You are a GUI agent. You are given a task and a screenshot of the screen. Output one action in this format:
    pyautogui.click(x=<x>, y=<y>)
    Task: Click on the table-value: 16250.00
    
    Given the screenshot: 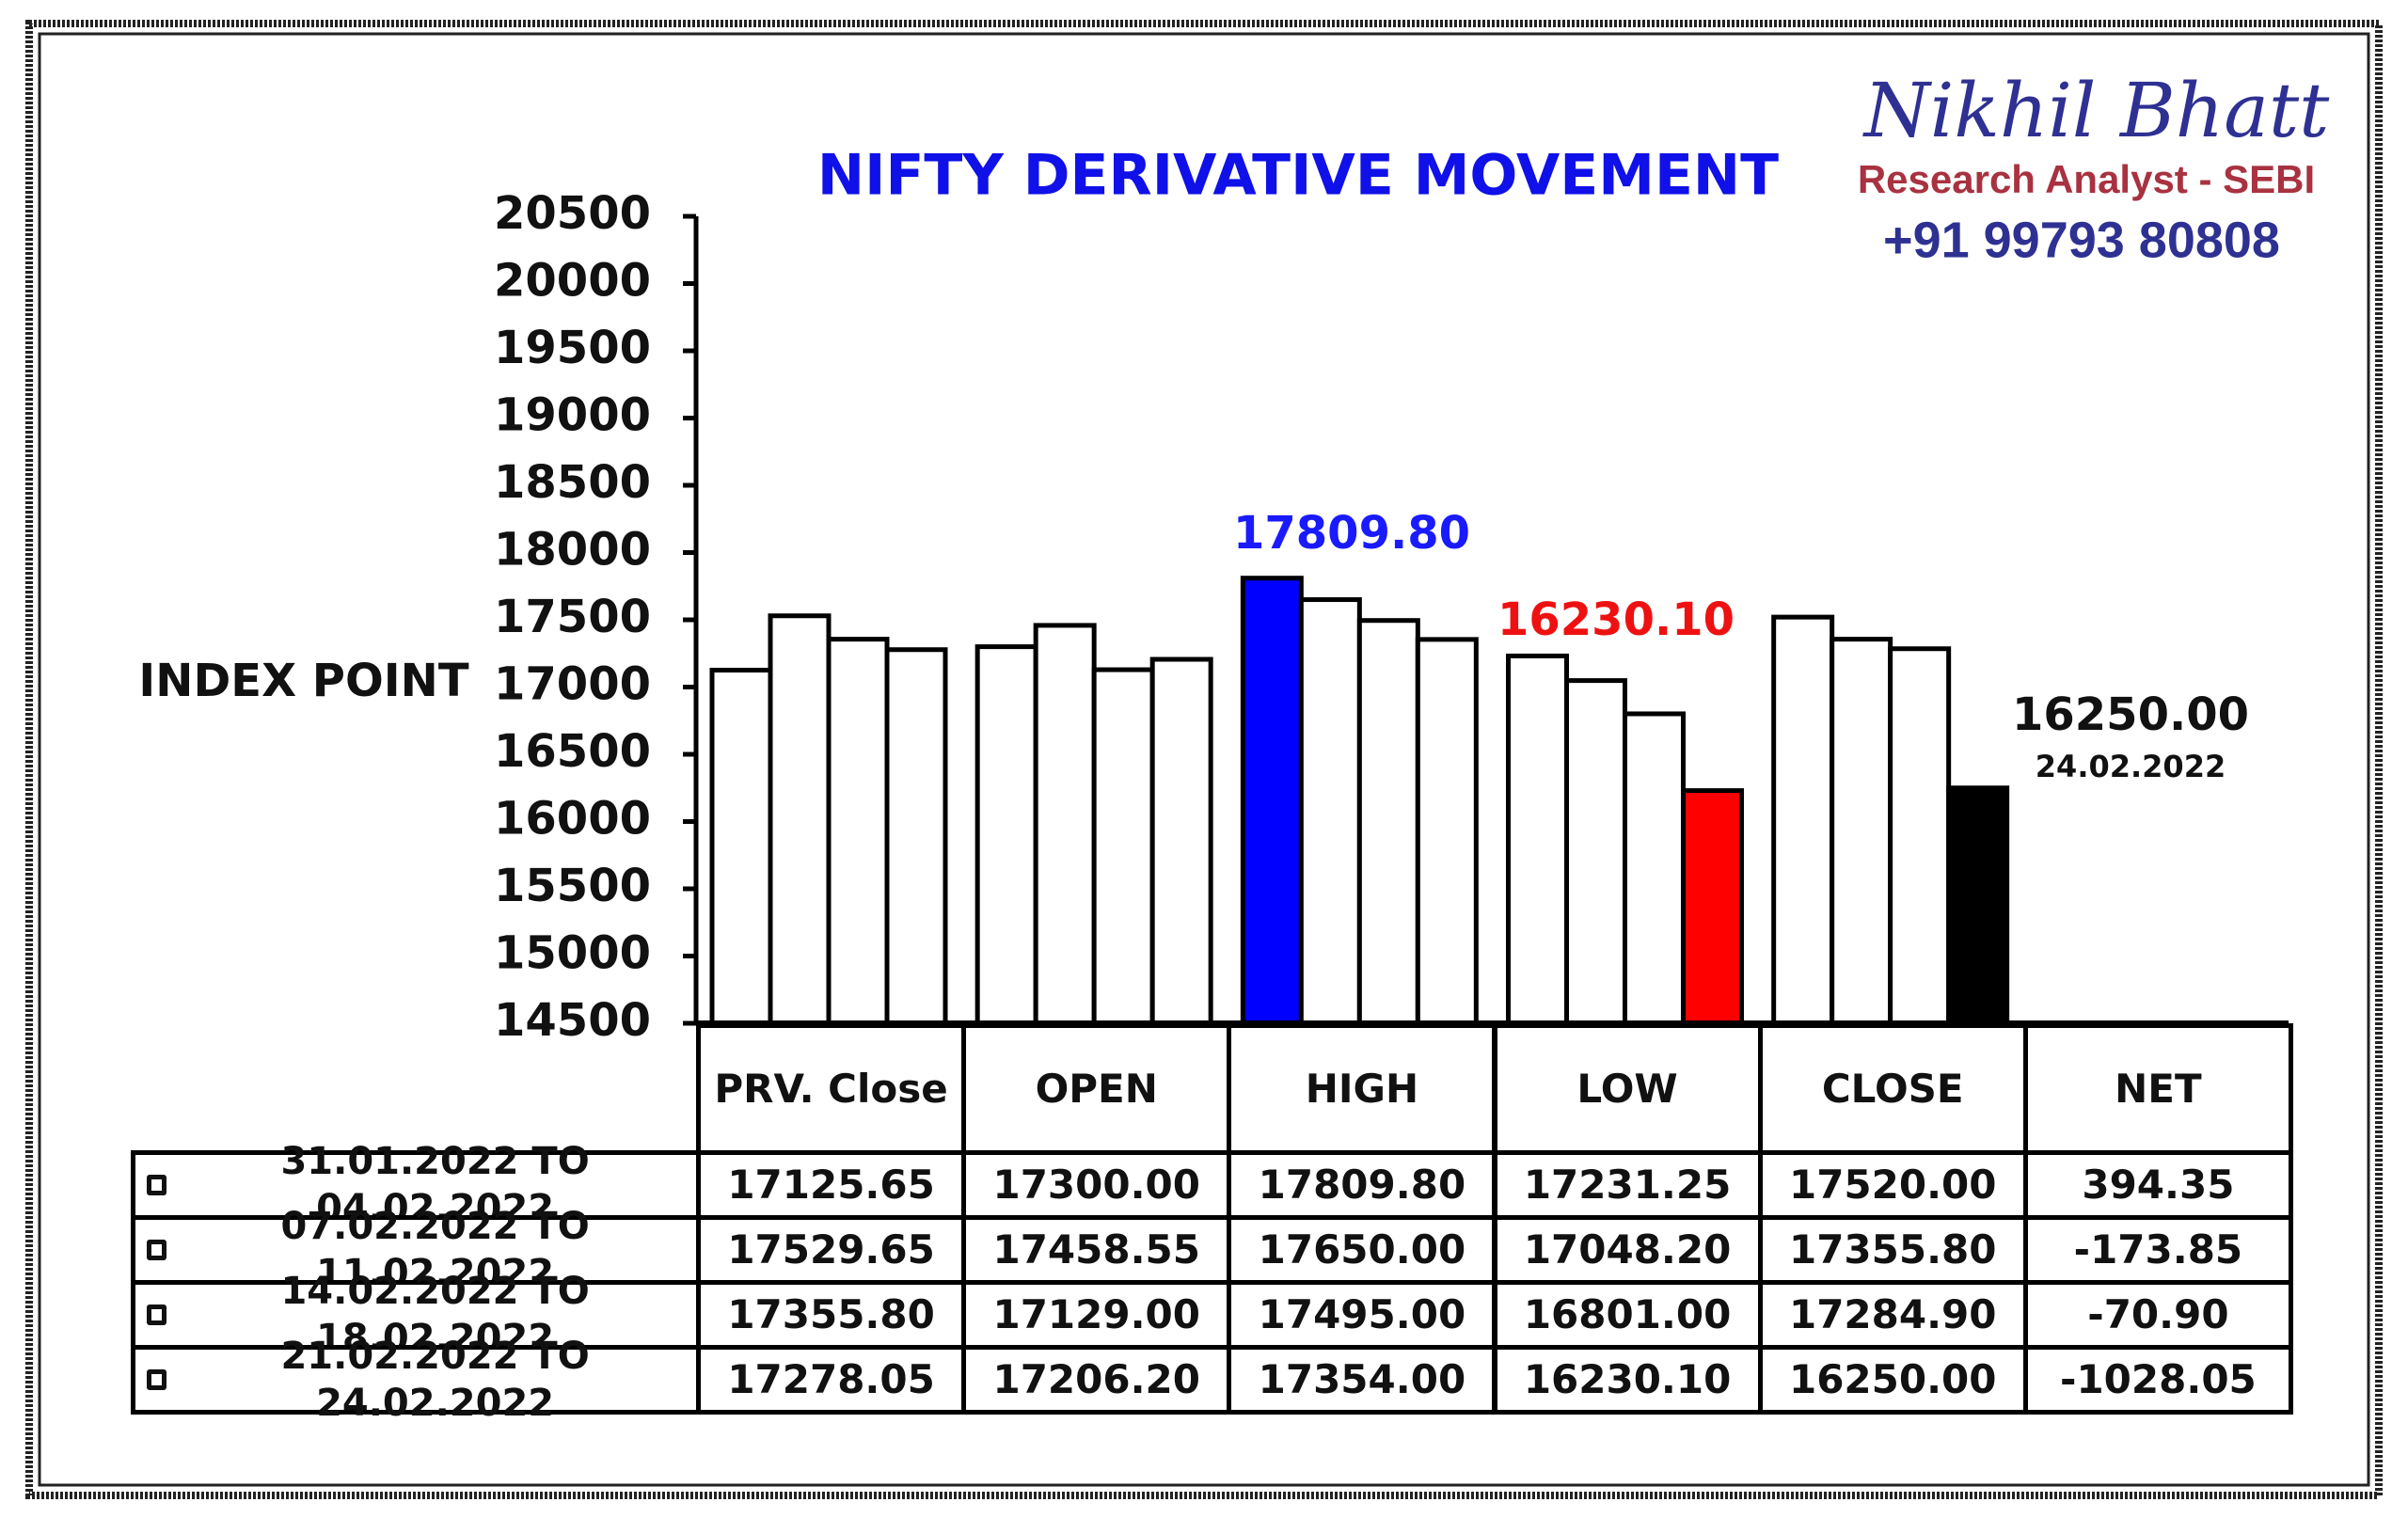 What is the action you would take?
    pyautogui.click(x=1893, y=1380)
    